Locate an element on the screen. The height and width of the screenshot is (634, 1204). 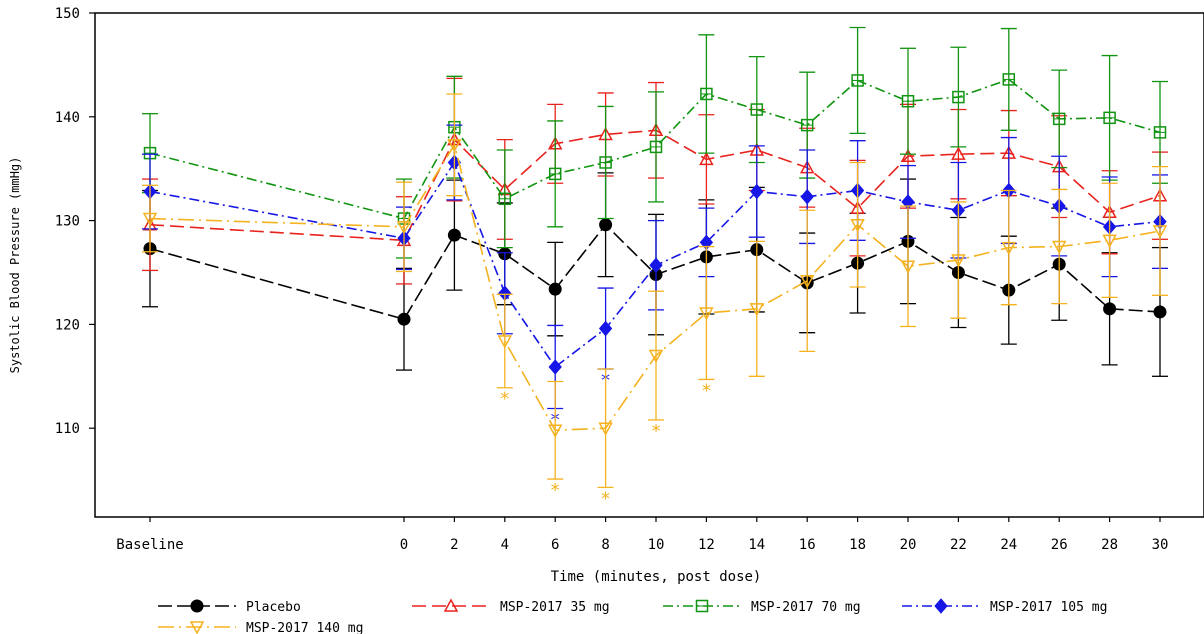
x-tick-label: 4 is located at coordinates (505, 545).